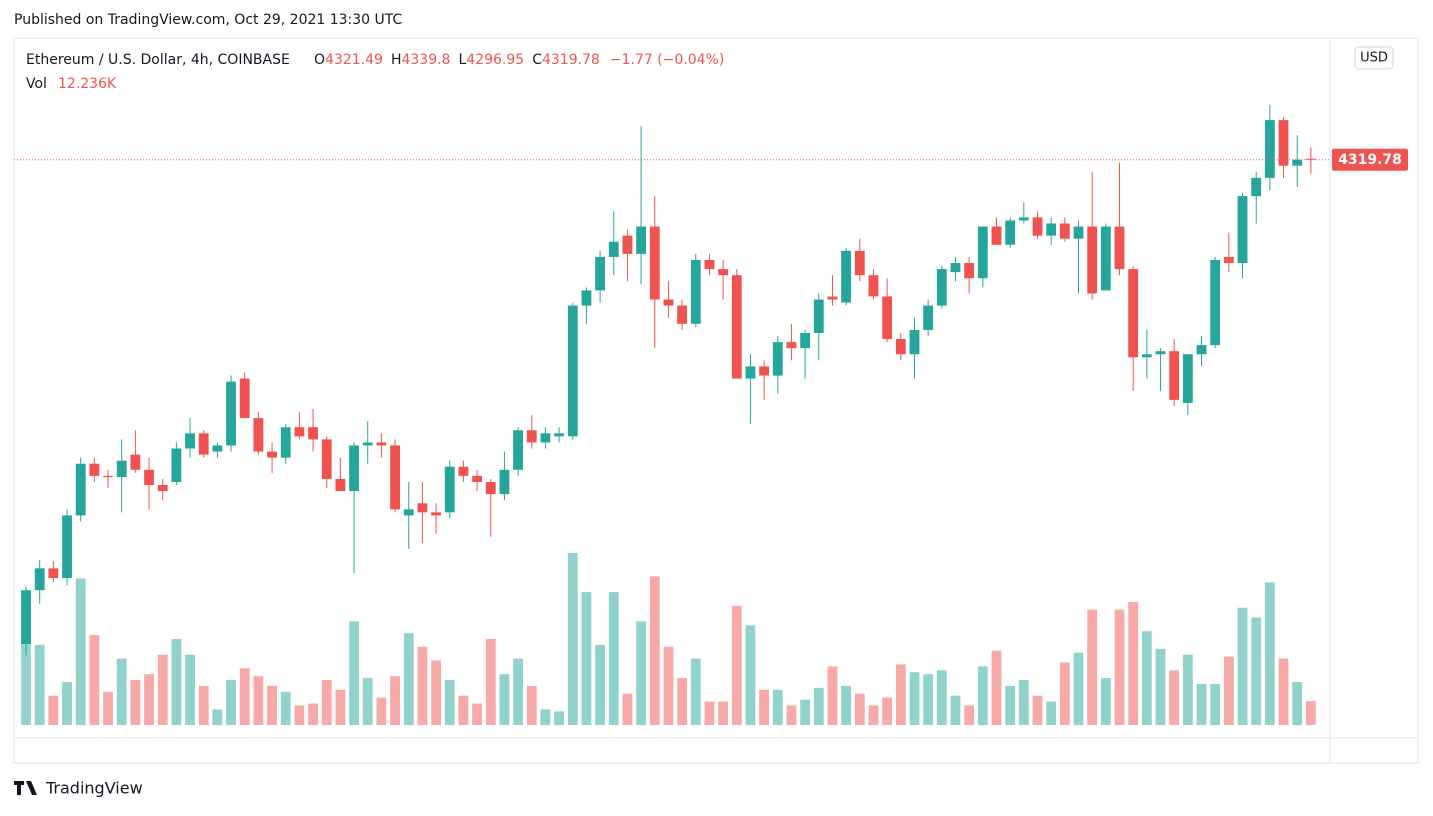  I want to click on currency-button: USD, so click(1374, 58).